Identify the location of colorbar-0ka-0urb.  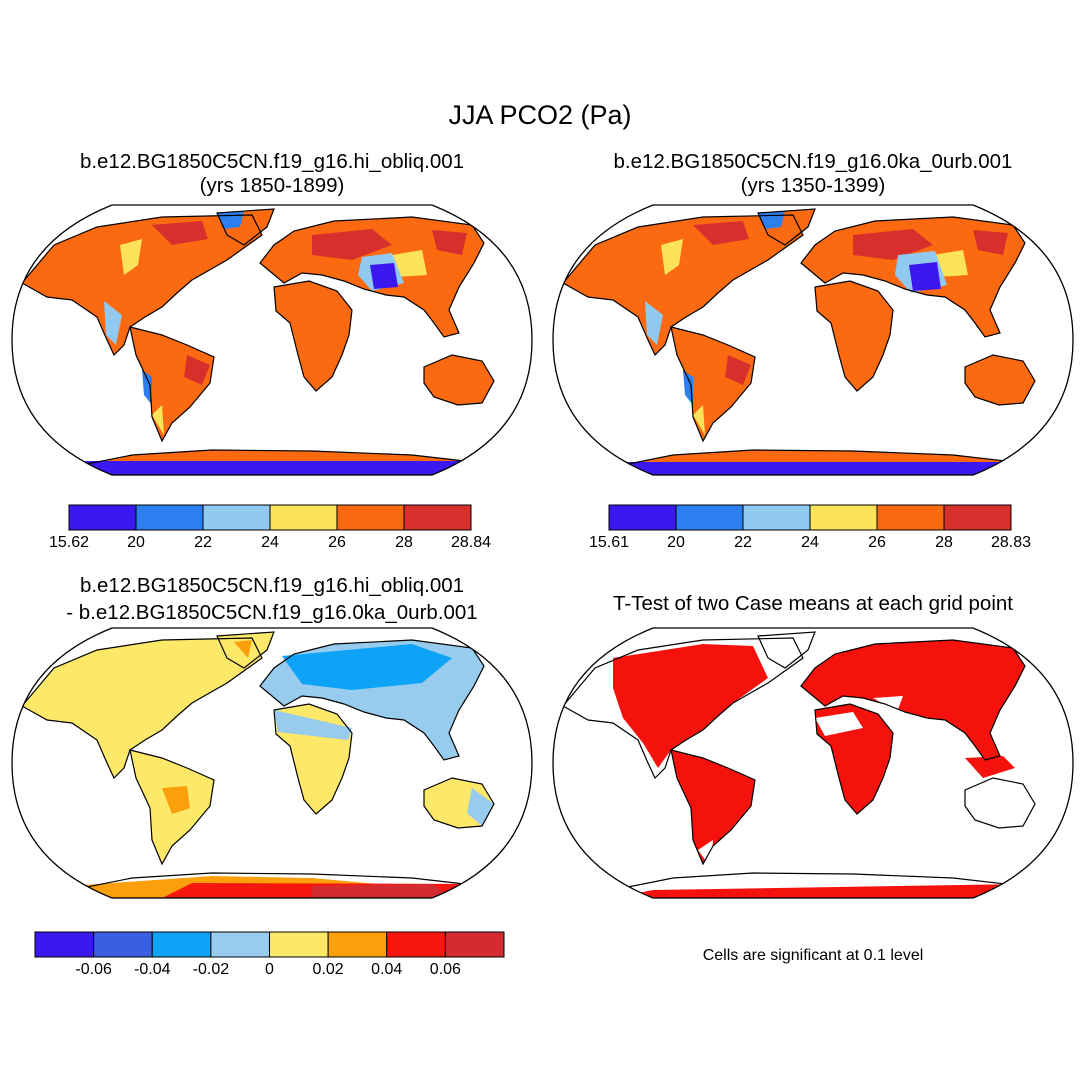
(810, 517).